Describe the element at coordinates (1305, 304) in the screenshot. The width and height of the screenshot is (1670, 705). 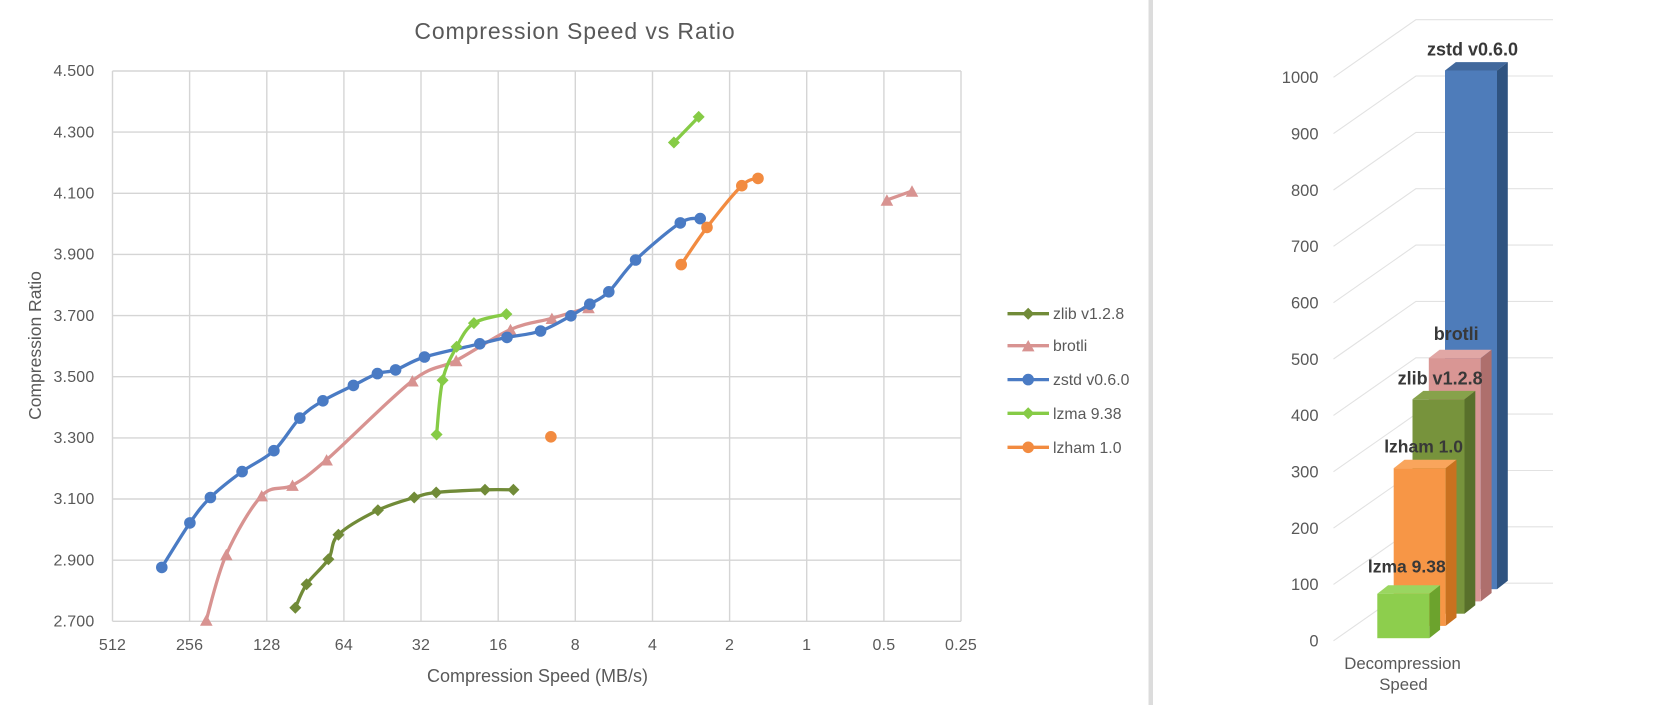
I see `svg-text: 600` at that location.